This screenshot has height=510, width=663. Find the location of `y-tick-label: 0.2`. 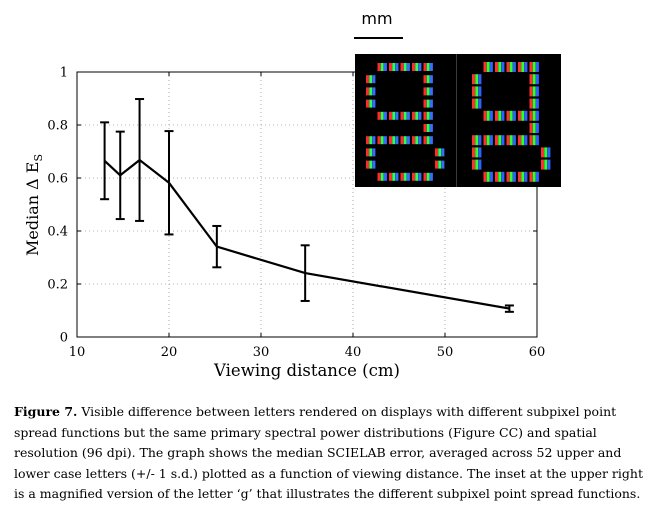

y-tick-label: 0.2 is located at coordinates (57, 285).